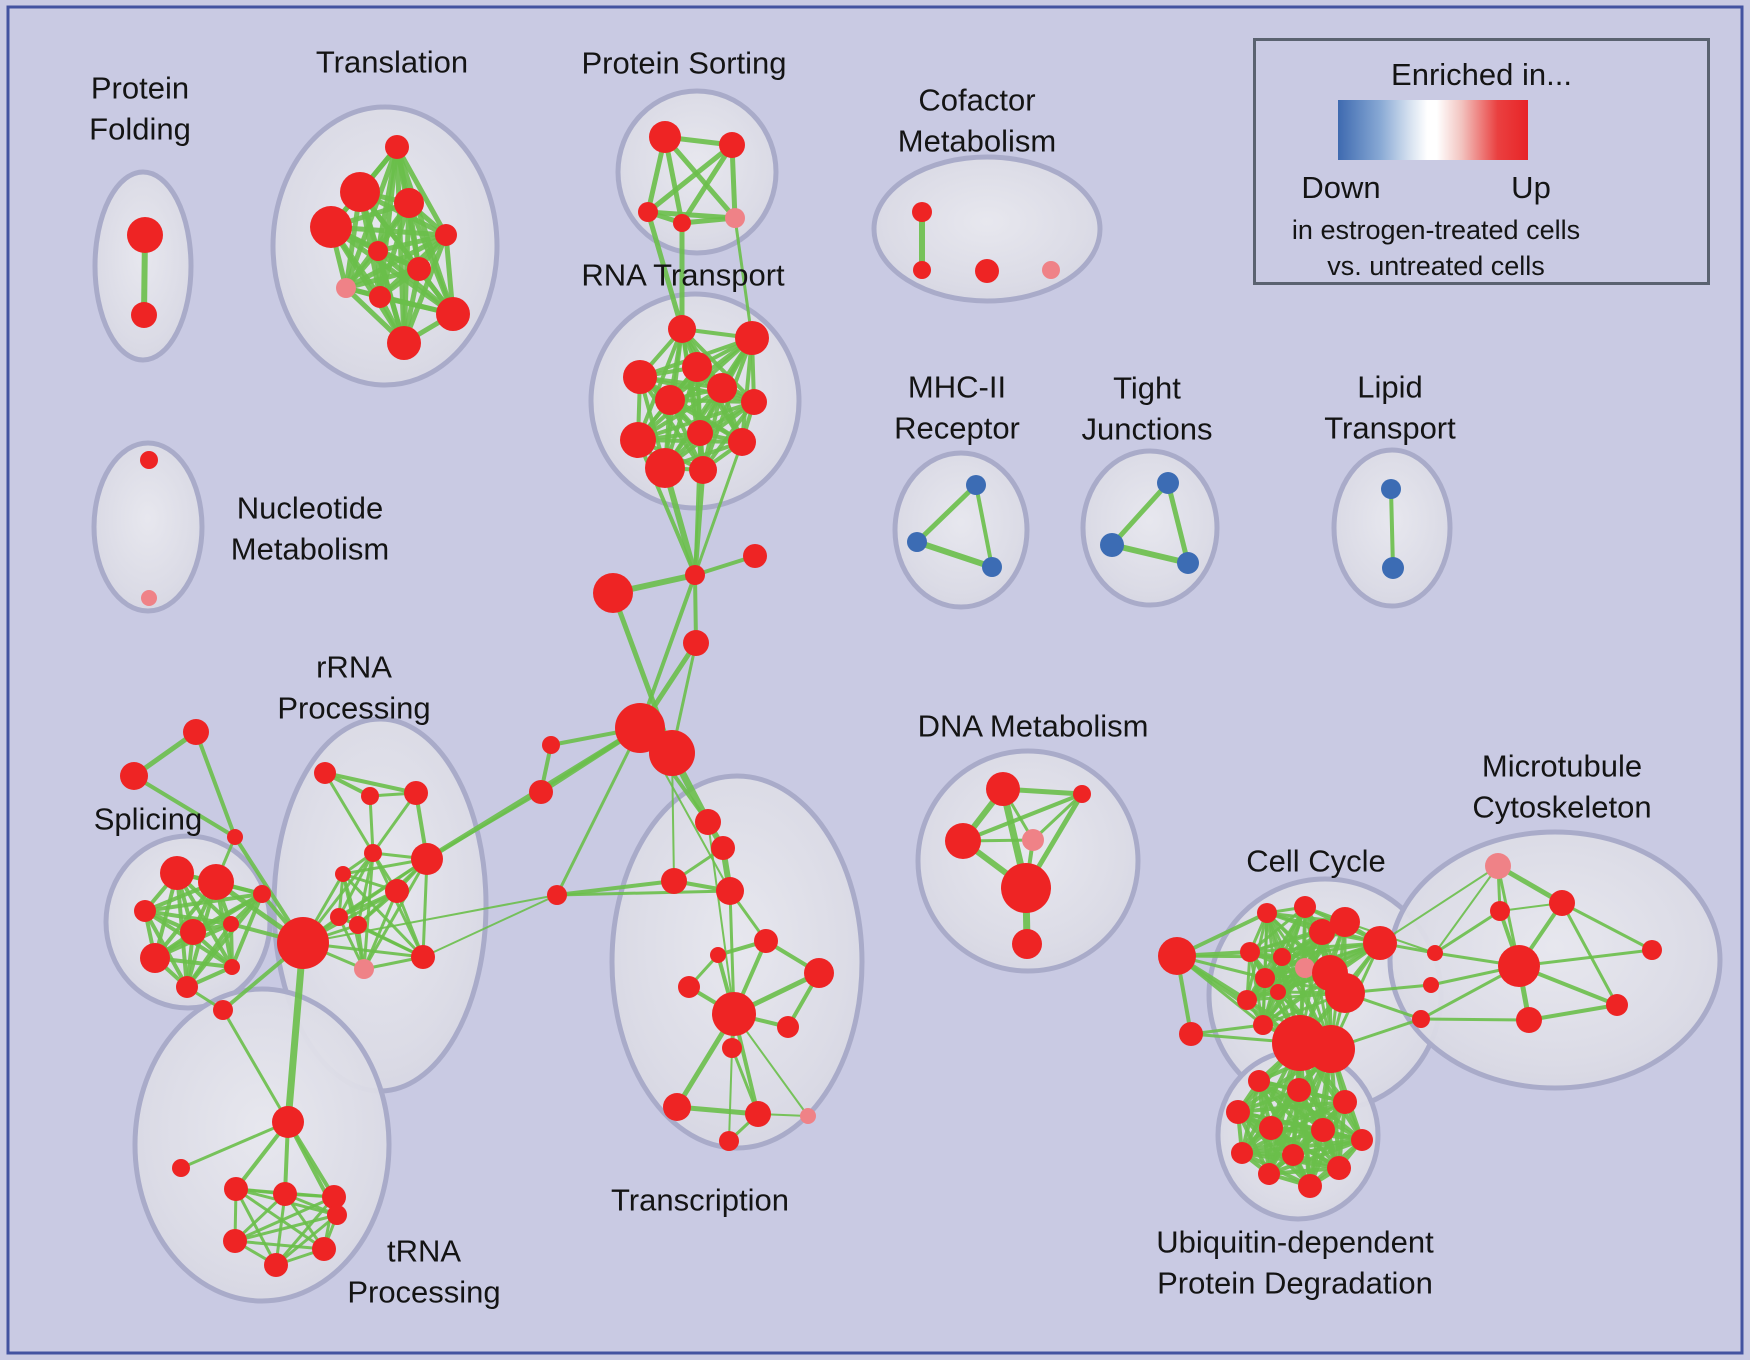 This screenshot has width=1750, height=1360. Describe the element at coordinates (416, 793) in the screenshot. I see `network-node-rrC` at that location.